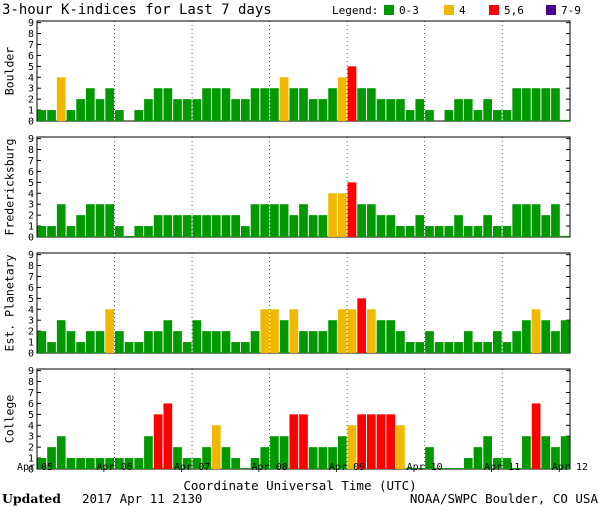 This screenshot has height=515, width=600. I want to click on x-tick-label: Apr 07, so click(192, 467).